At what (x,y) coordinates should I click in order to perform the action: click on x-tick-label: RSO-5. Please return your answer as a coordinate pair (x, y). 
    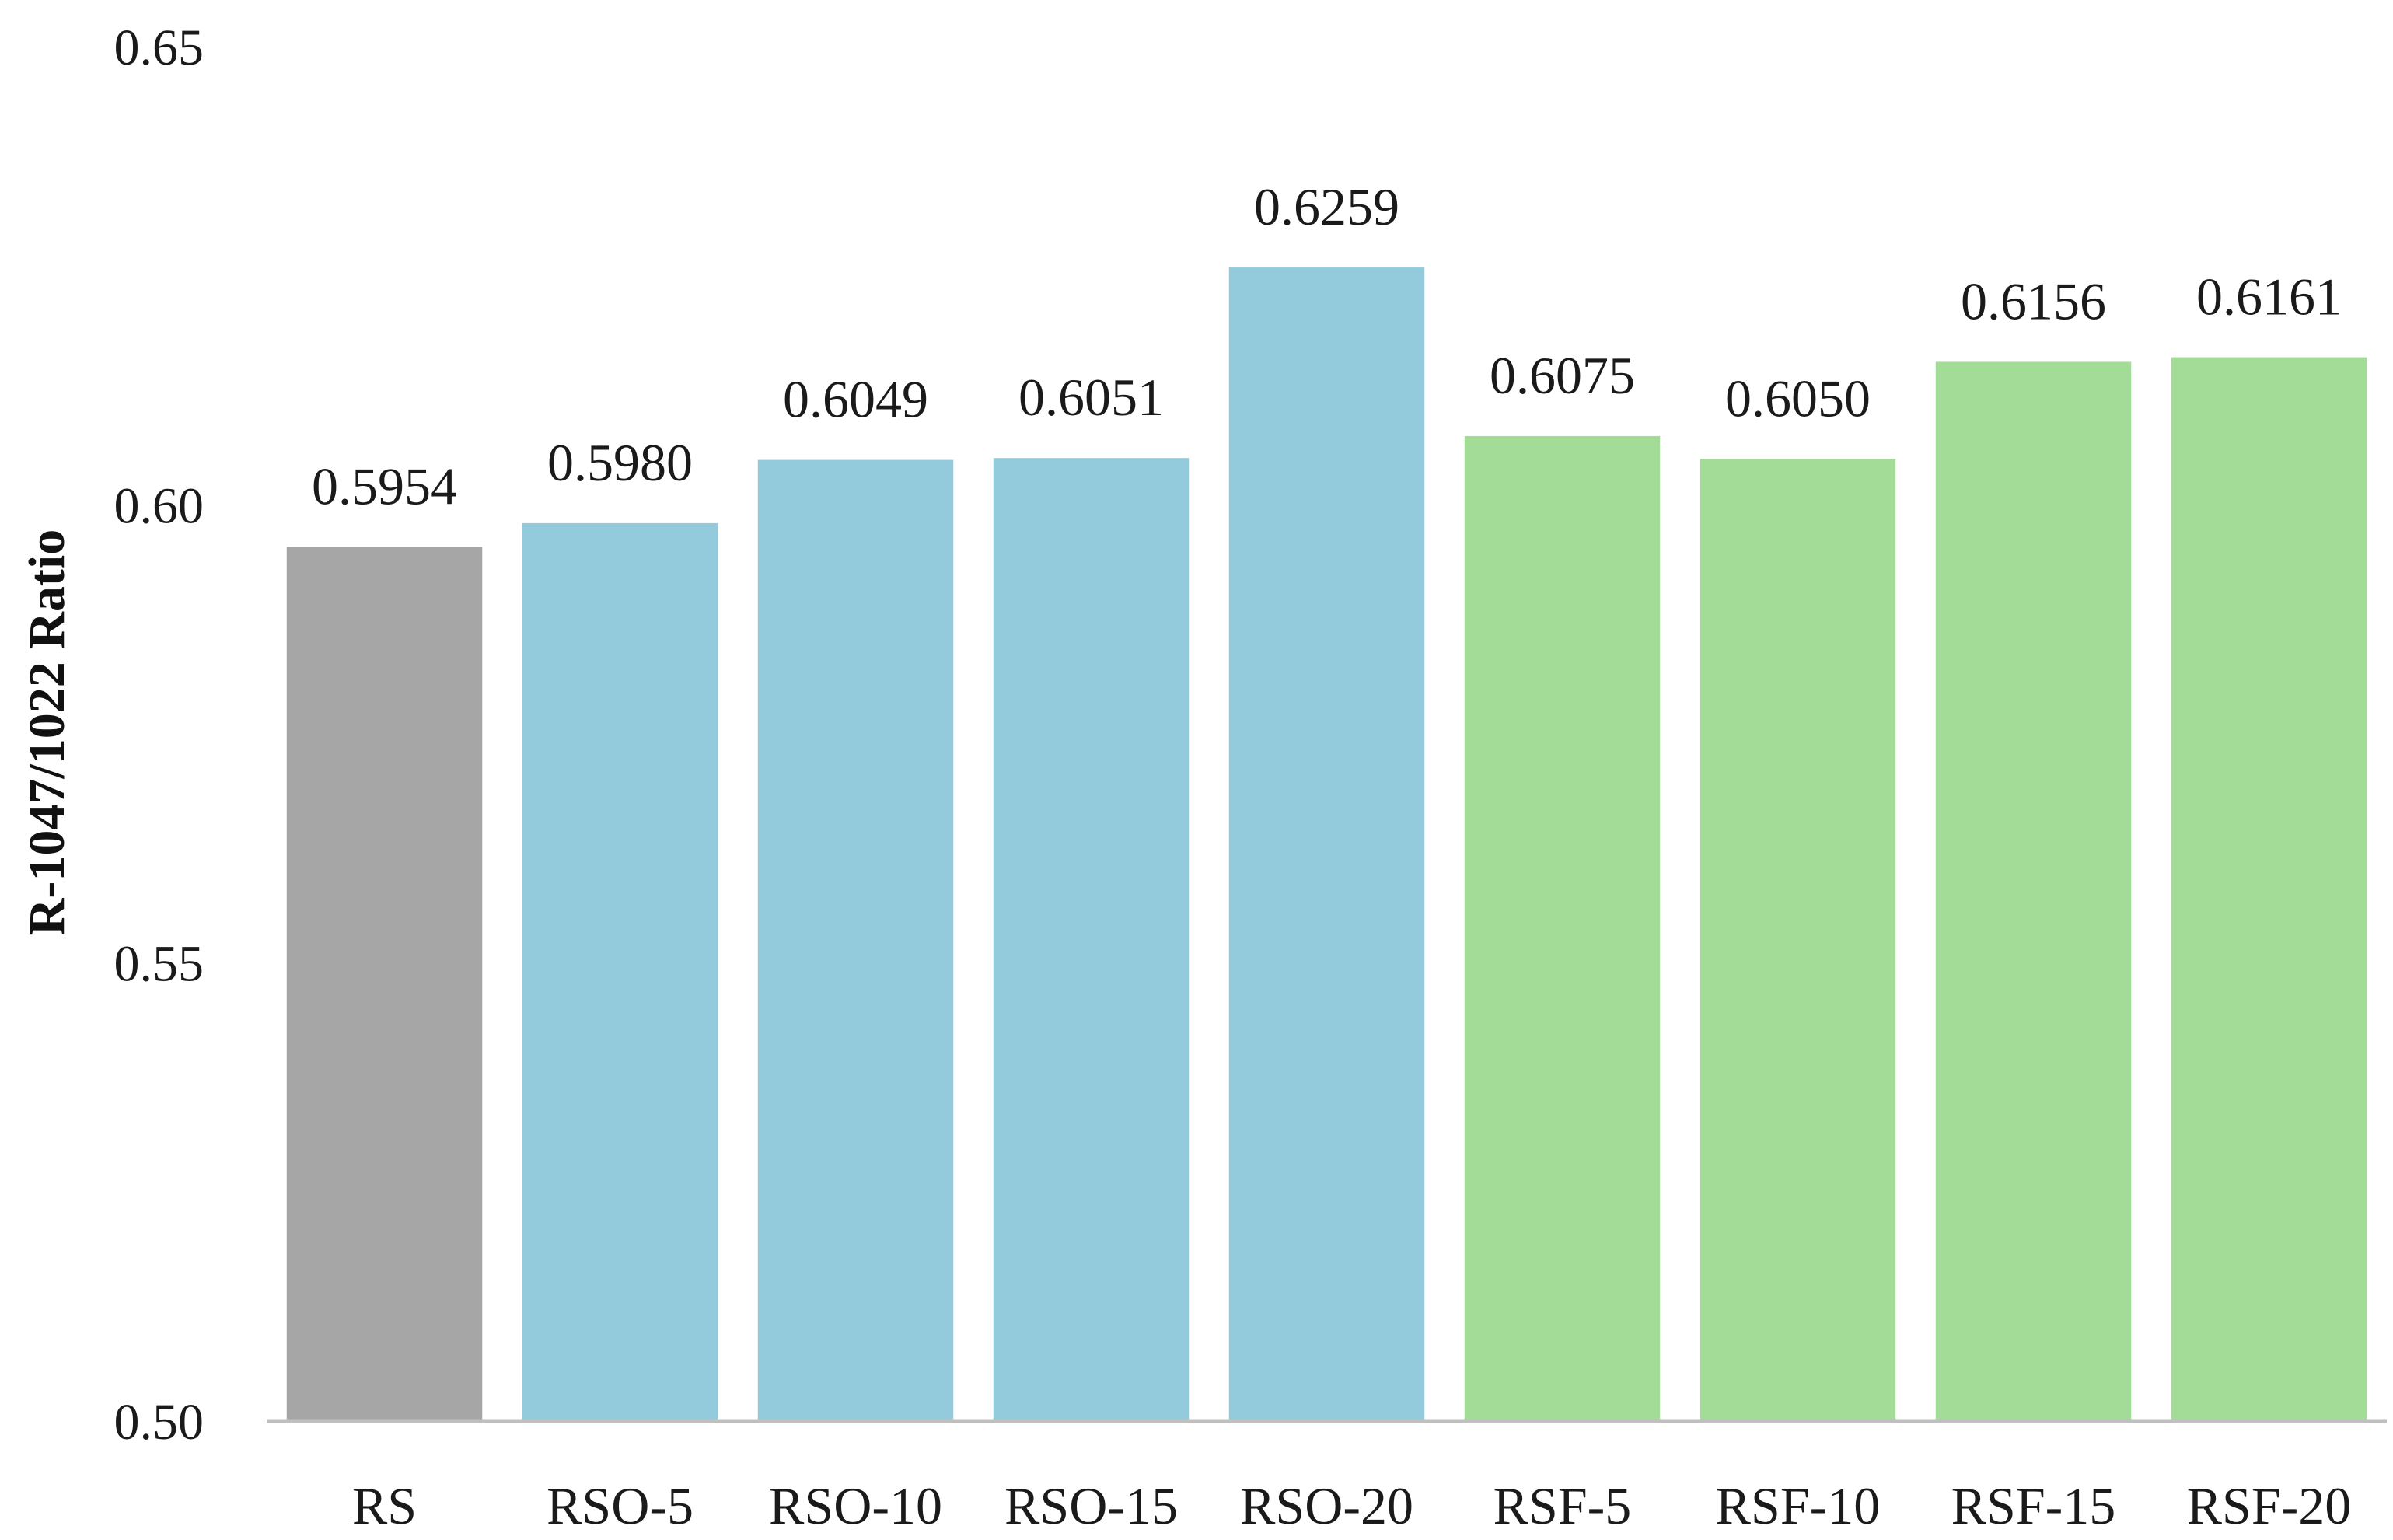
    Looking at the image, I should click on (620, 1505).